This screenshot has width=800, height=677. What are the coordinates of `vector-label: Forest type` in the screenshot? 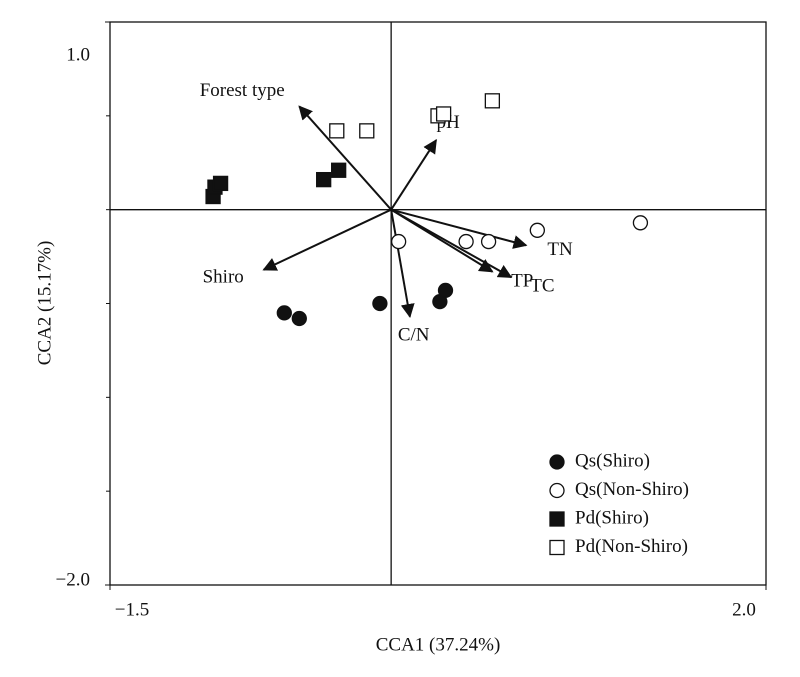 It's located at (242, 90).